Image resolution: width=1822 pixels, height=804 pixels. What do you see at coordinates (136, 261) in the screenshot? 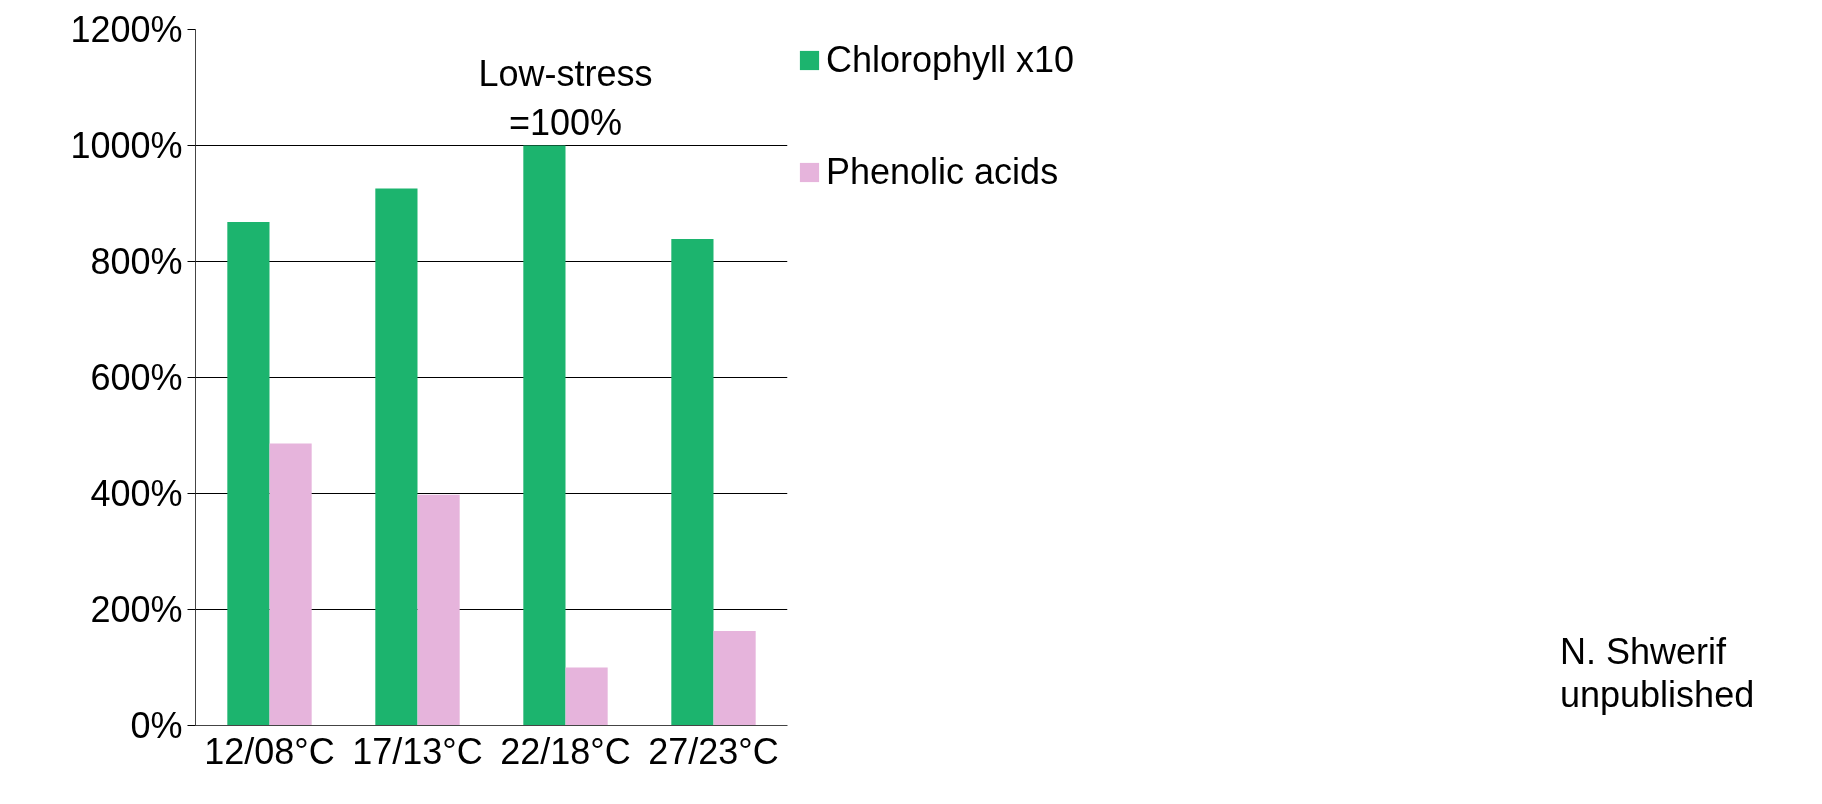
I see `y-tick-label: 800%` at bounding box center [136, 261].